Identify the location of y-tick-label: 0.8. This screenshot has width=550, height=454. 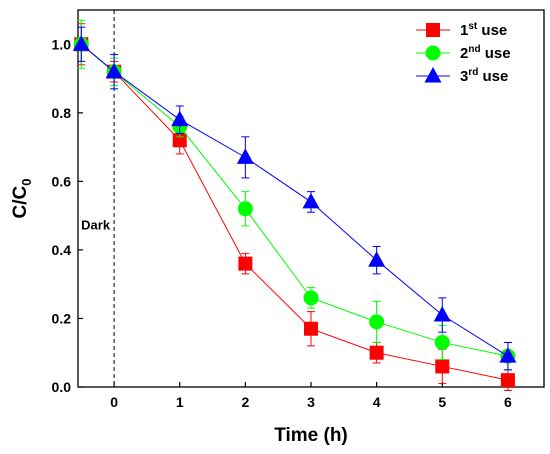
(62, 113).